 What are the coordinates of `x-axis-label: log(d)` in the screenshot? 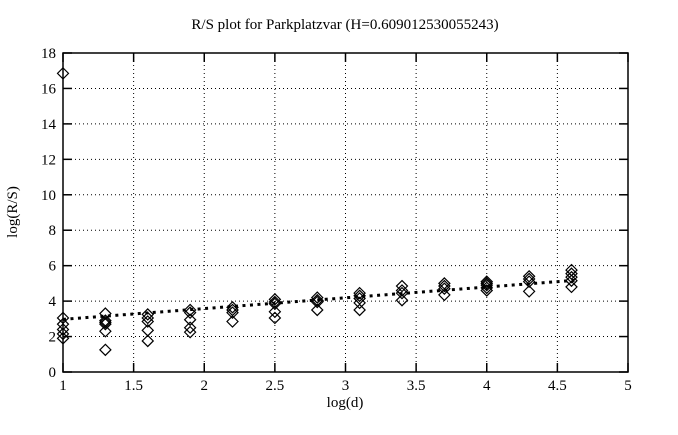 It's located at (345, 403).